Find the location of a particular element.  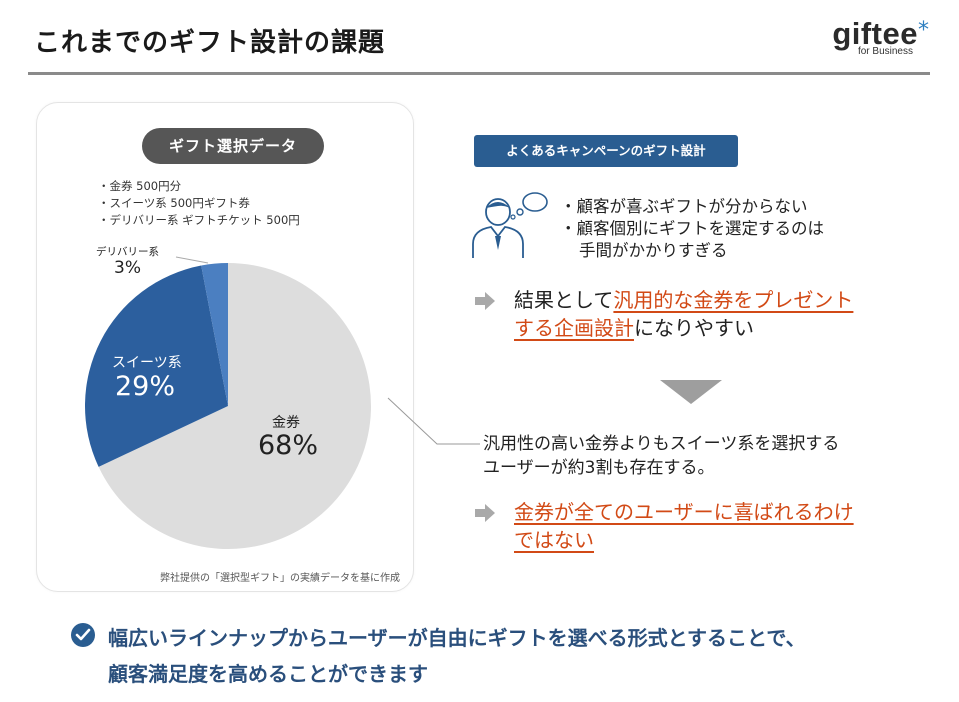

delivery-leader-line is located at coordinates (192, 260).